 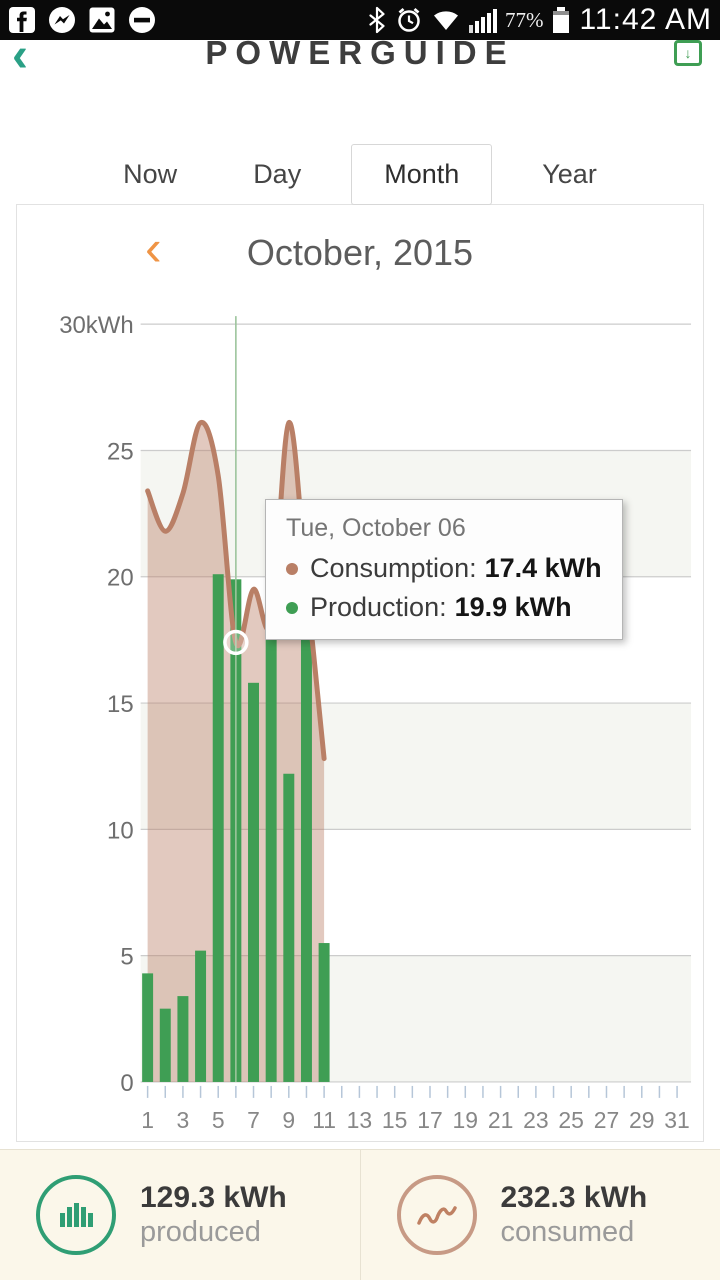 I want to click on svg-text: 7, so click(x=253, y=1120).